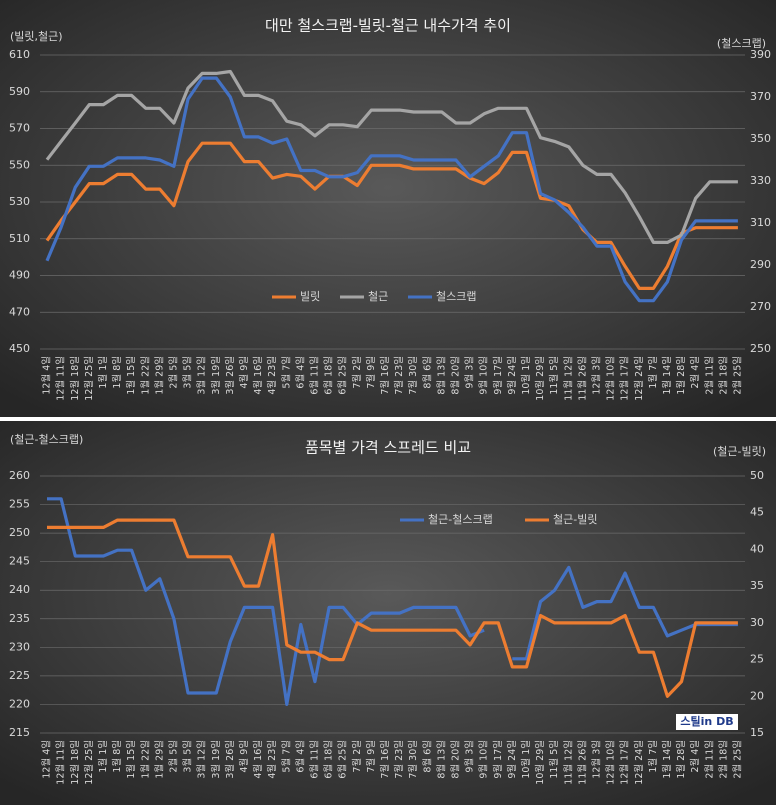 This screenshot has width=776, height=805. What do you see at coordinates (47, 375) in the screenshot?
I see `x-tick-label: 12월 4일` at bounding box center [47, 375].